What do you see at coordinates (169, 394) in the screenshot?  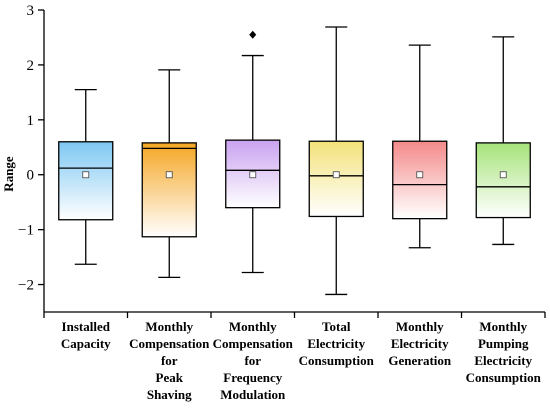 I see `category-label-line: Shaving` at bounding box center [169, 394].